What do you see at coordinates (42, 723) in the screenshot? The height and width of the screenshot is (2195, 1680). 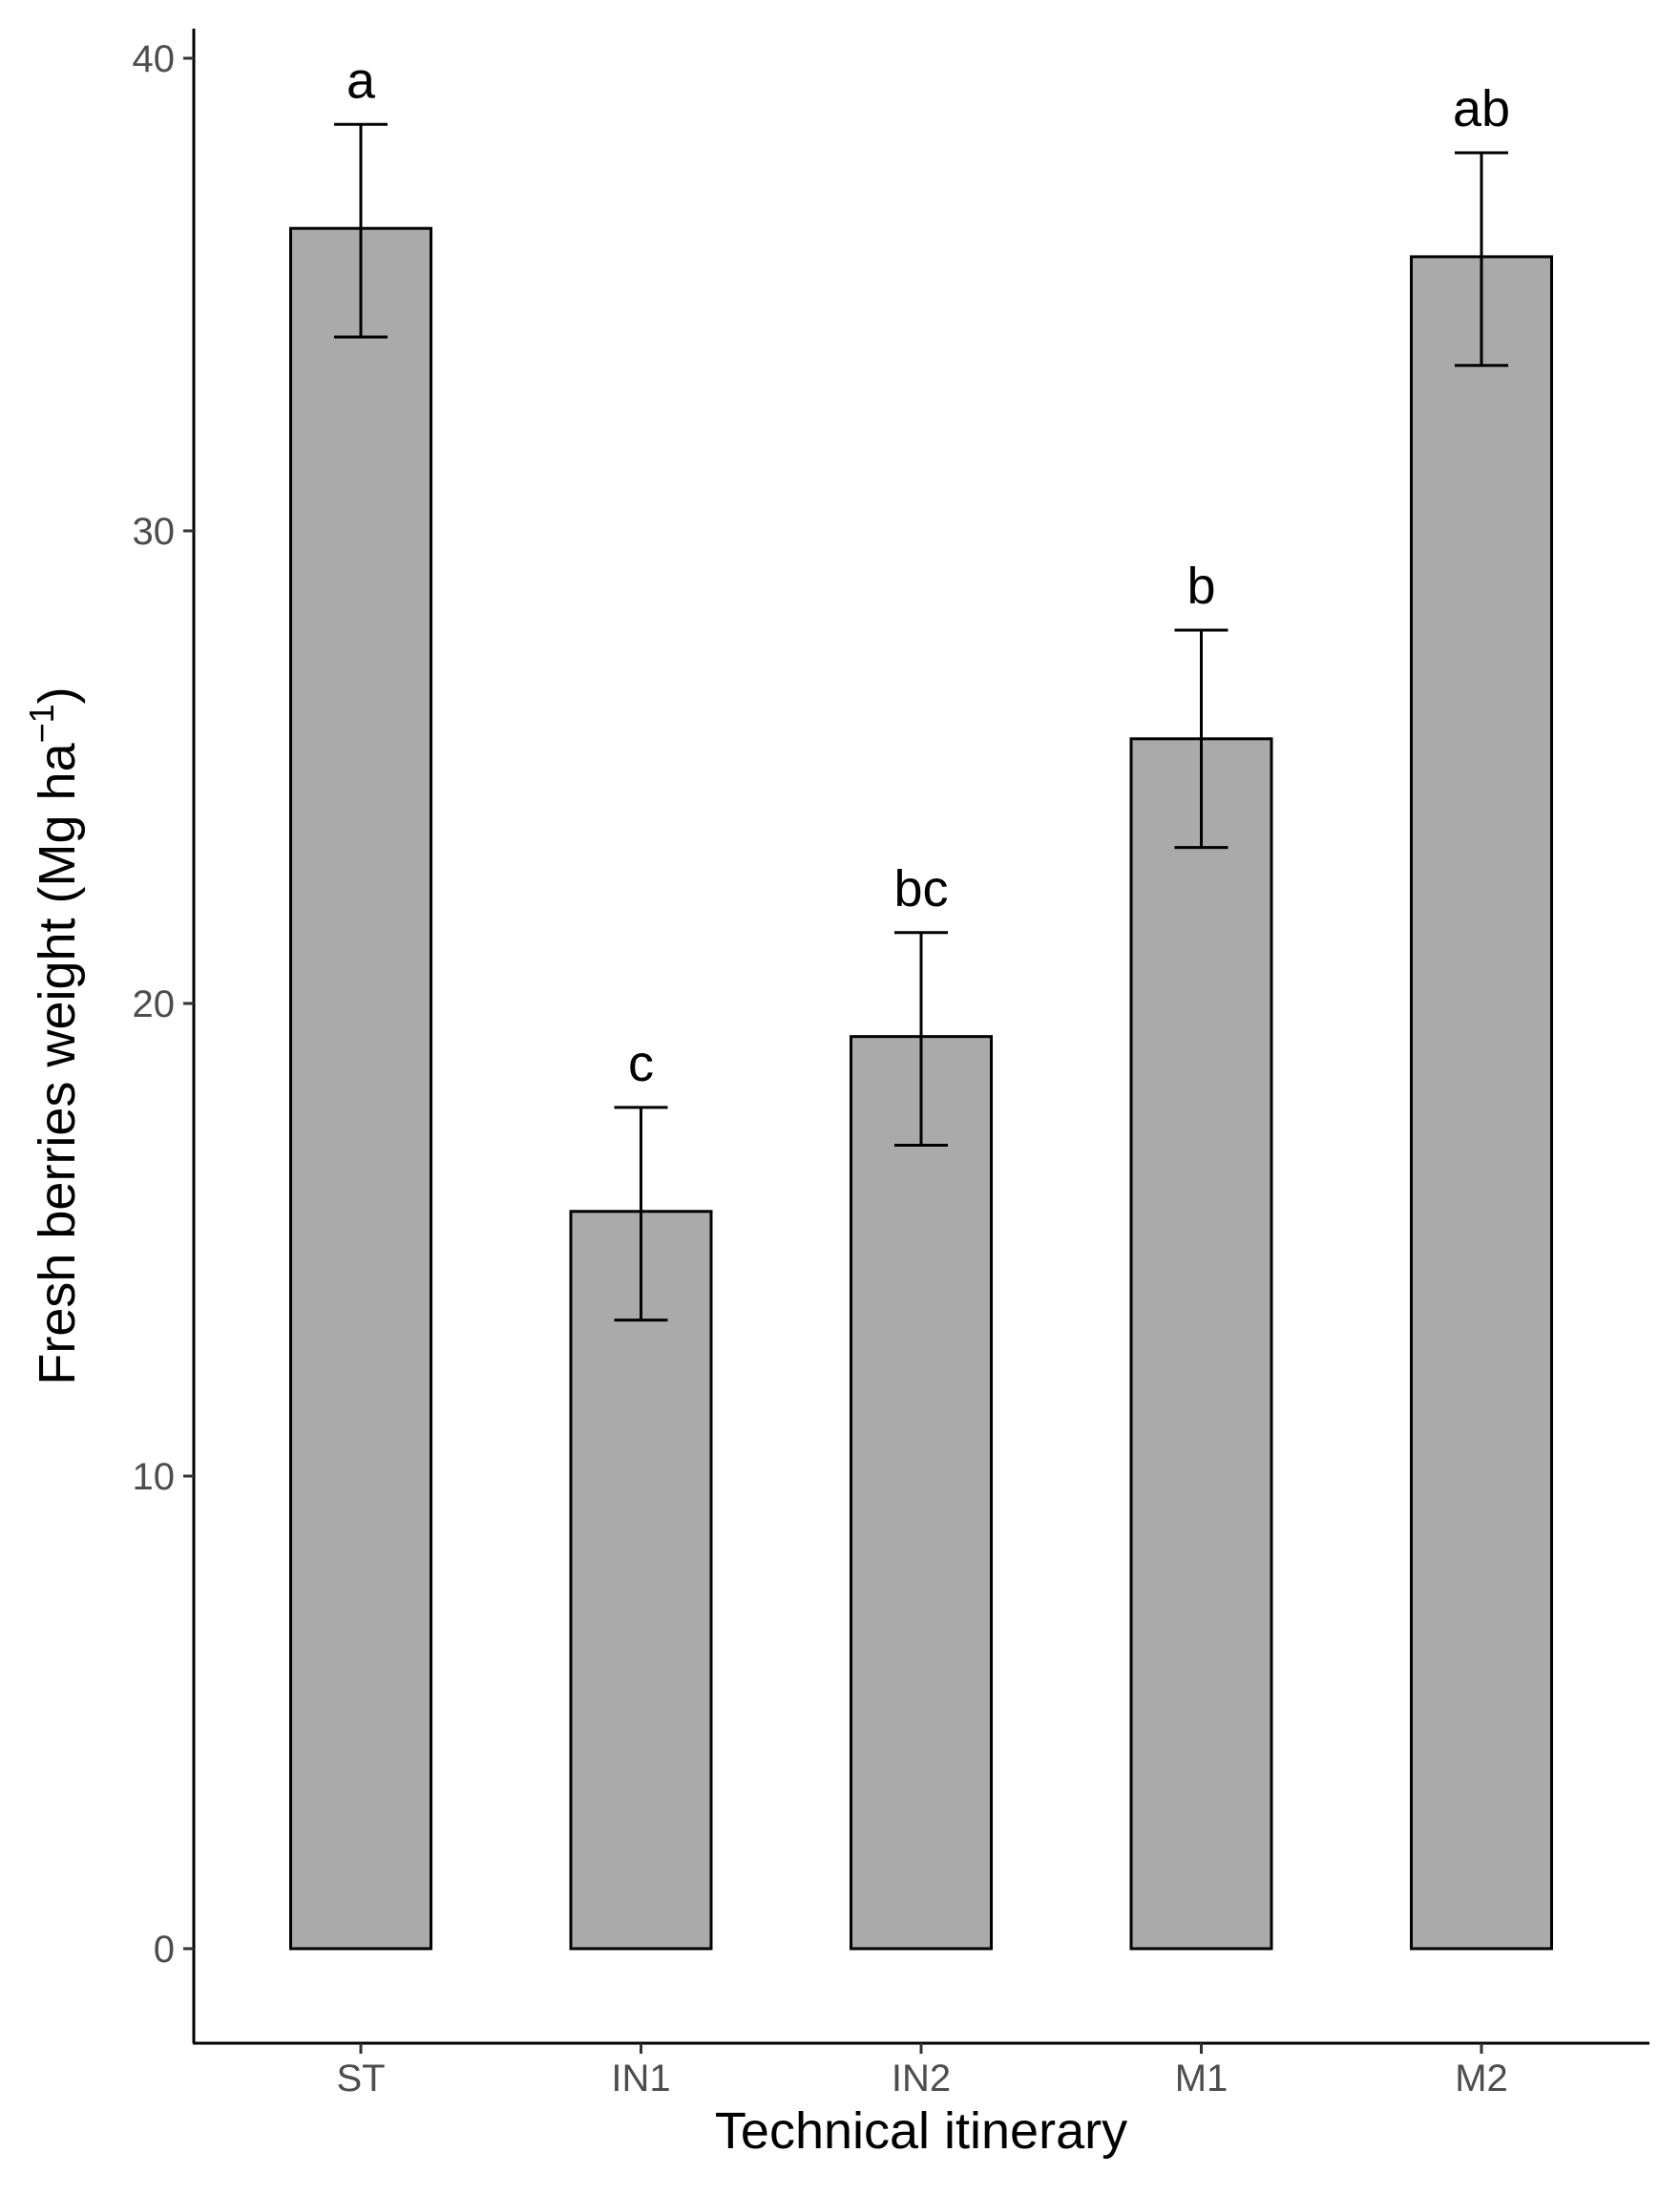 I see `y-axis-title-superscript: −1` at bounding box center [42, 723].